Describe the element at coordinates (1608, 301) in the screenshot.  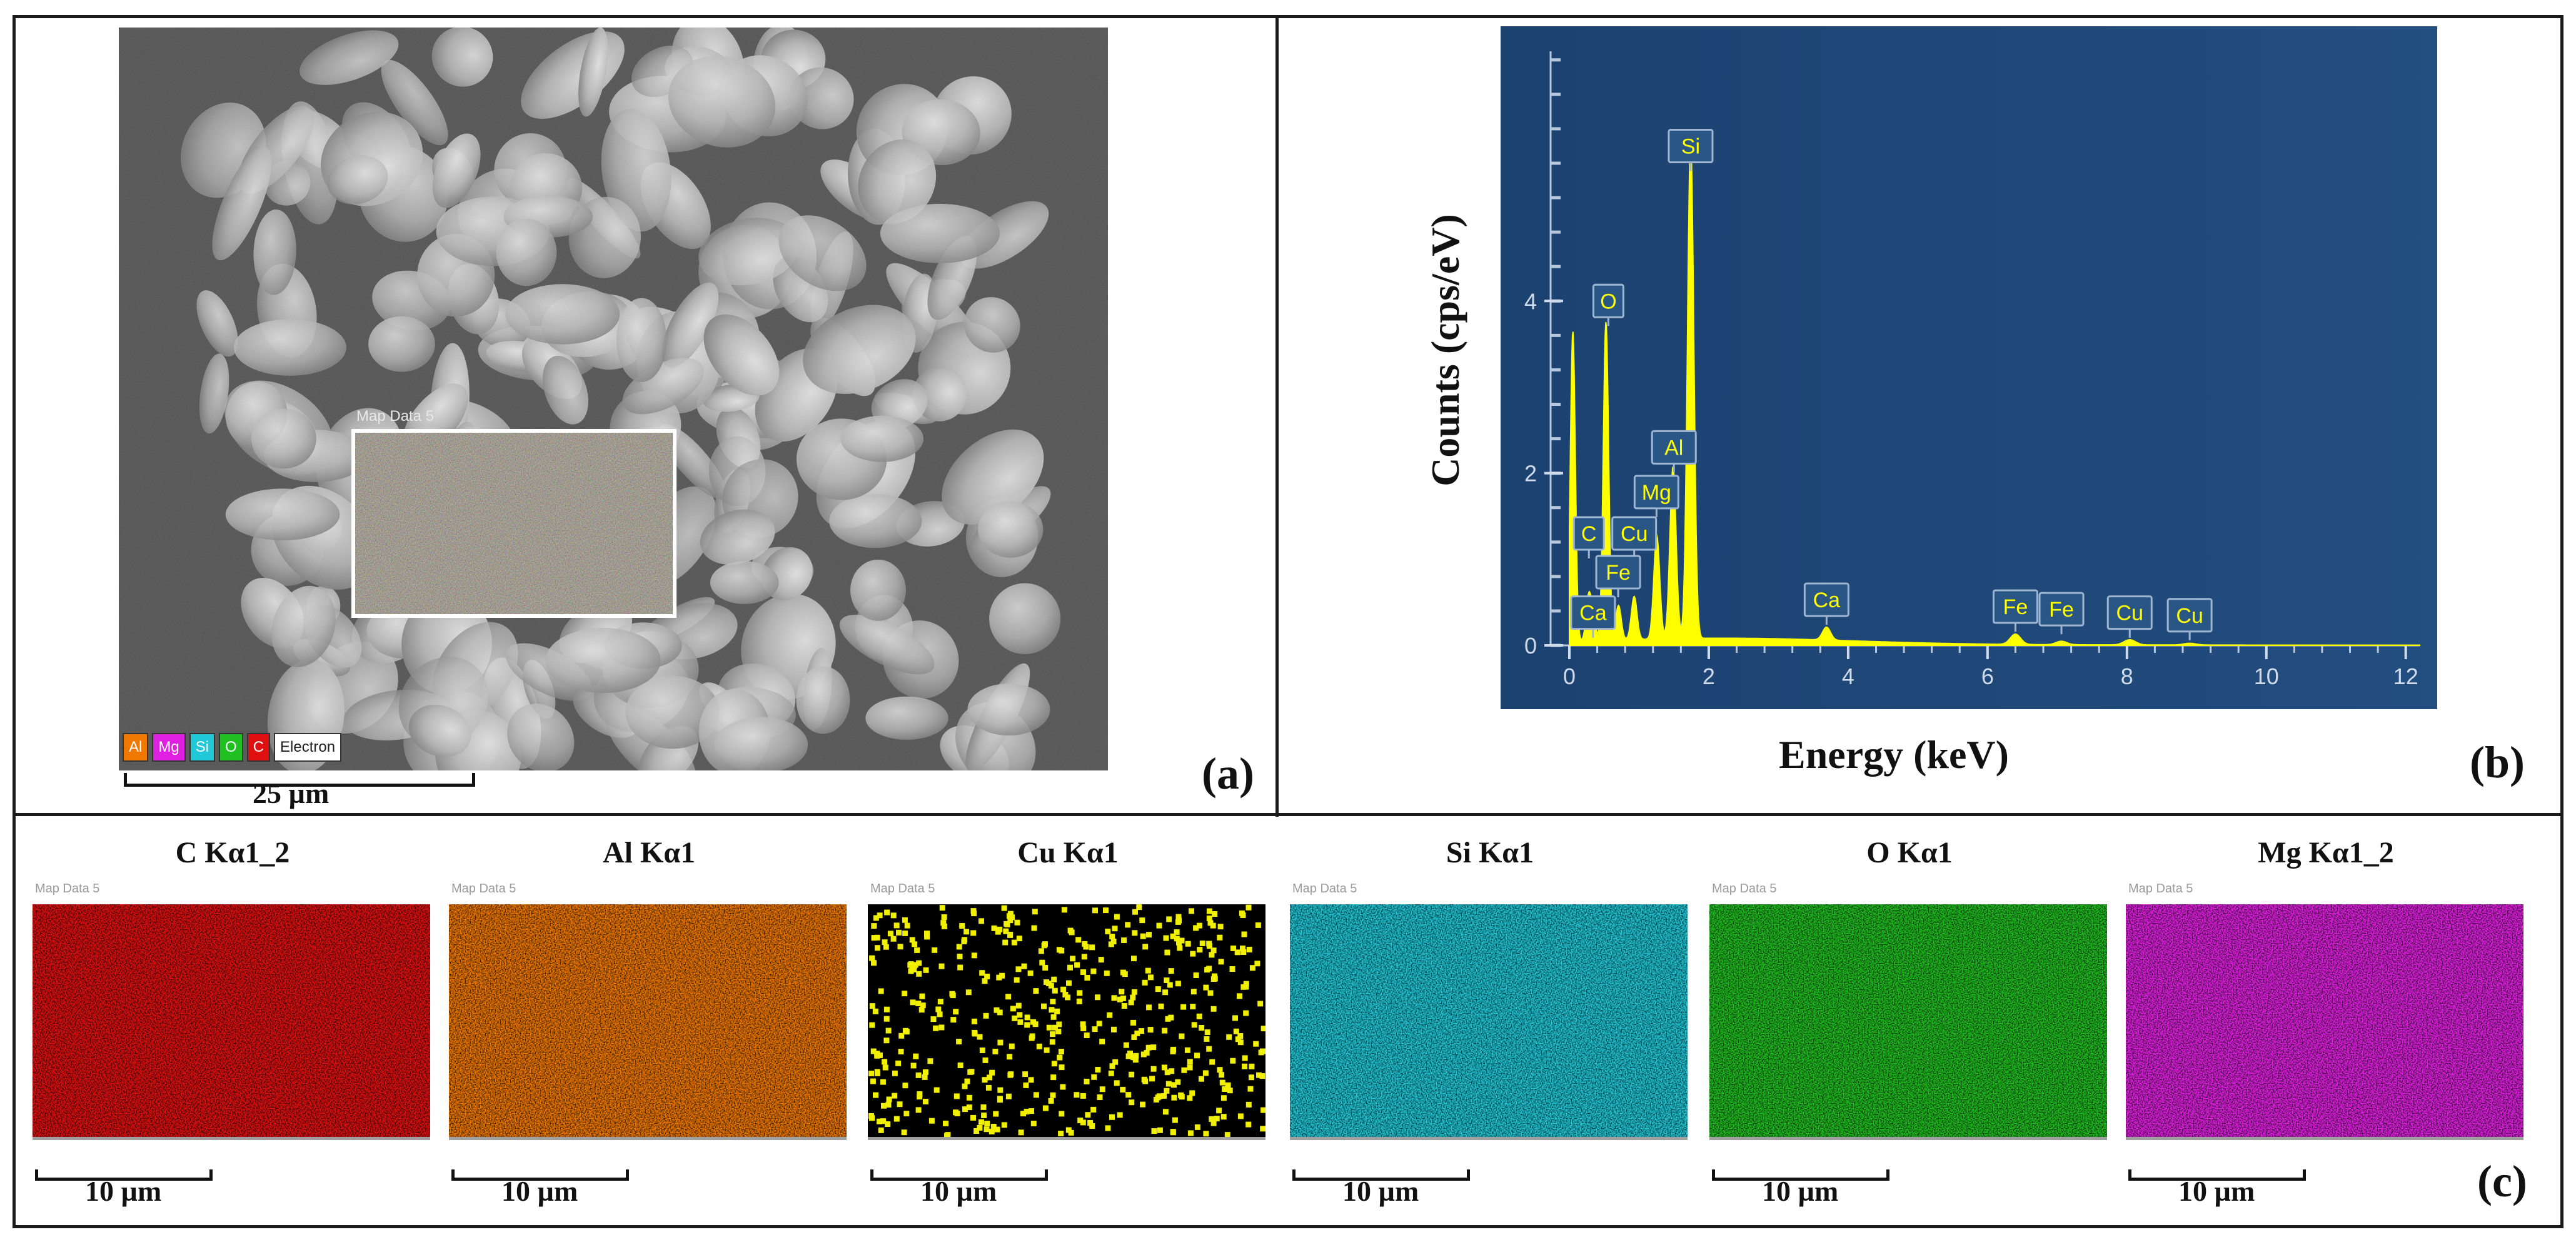
I see `svg-text: O` at that location.